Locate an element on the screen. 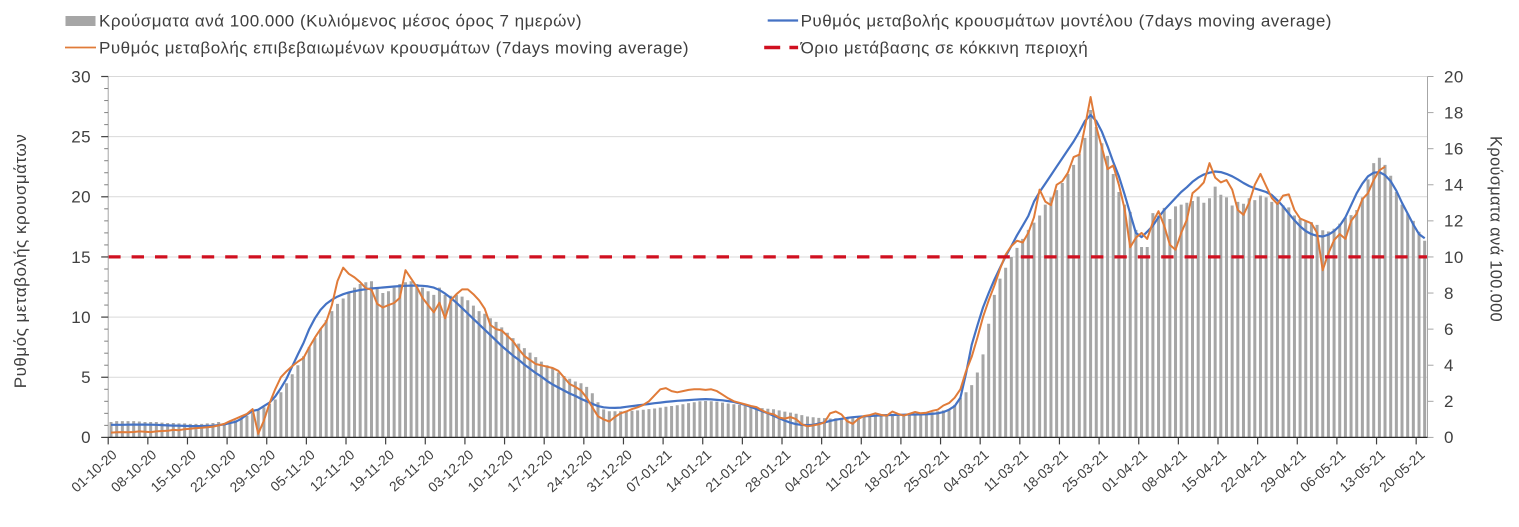 Image resolution: width=1519 pixels, height=527 pixels. svg-text: 16 is located at coordinates (1454, 149).